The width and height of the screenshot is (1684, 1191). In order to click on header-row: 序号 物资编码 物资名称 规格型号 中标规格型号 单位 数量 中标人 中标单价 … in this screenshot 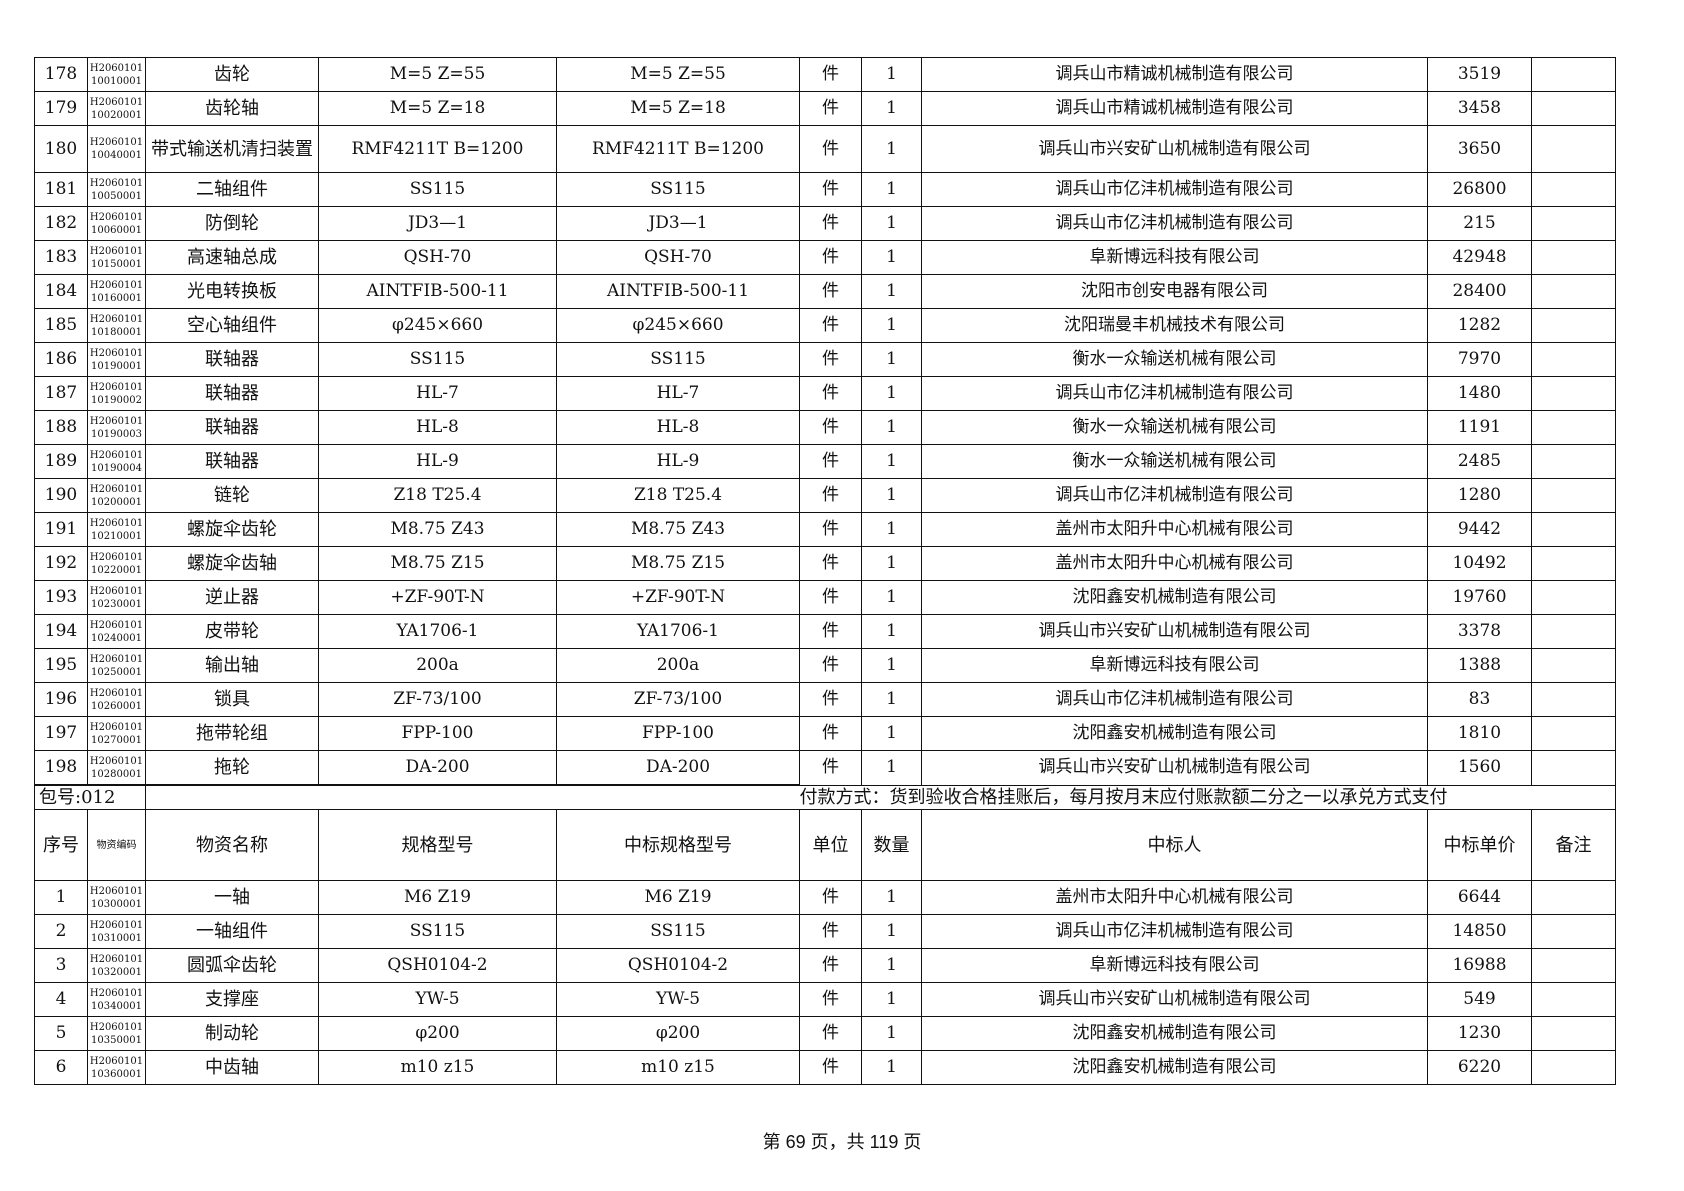, I will do `click(825, 845)`.